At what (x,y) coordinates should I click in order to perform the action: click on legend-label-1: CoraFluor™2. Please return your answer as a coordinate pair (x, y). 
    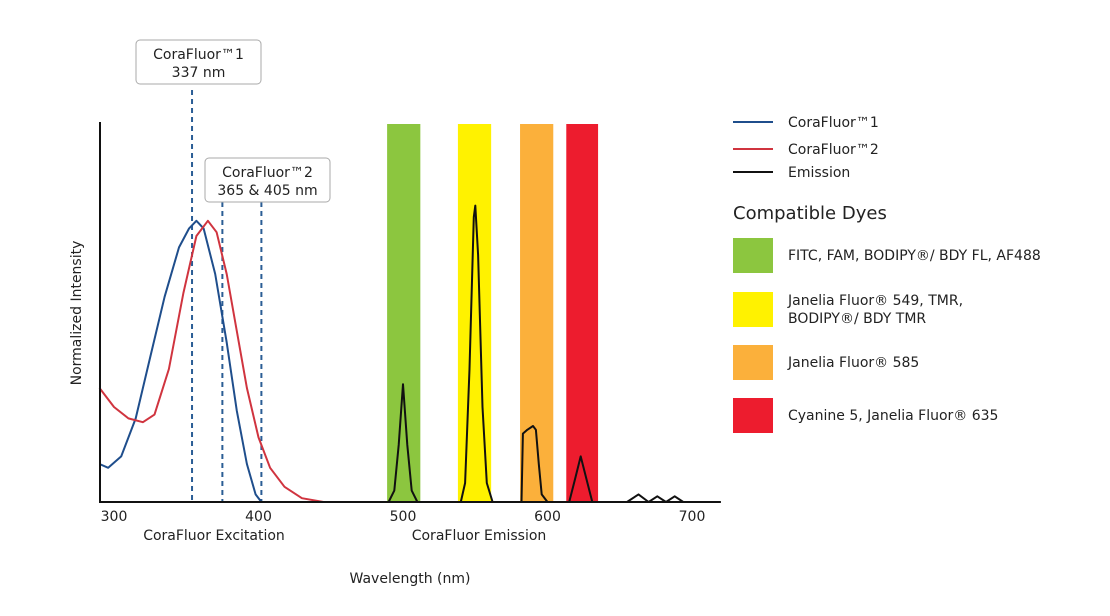
    Looking at the image, I should click on (833, 150).